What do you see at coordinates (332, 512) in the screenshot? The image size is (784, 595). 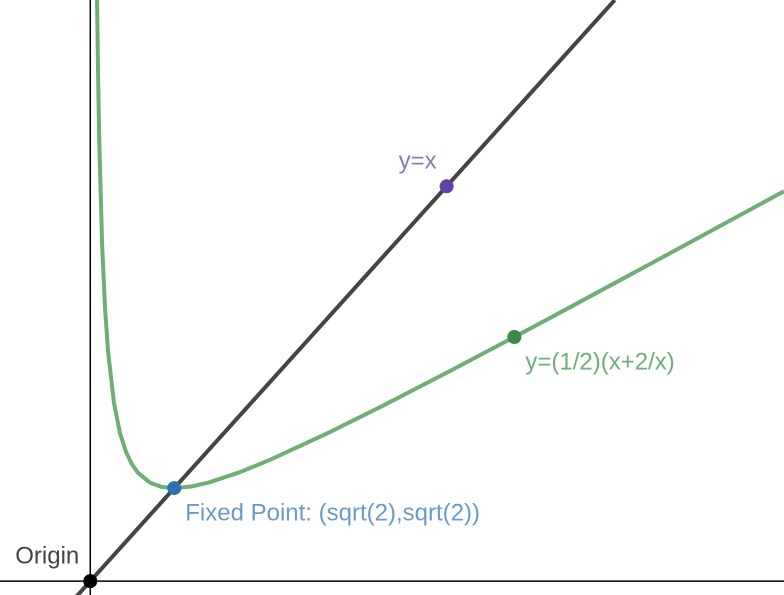 I see `point-label: Fixed Point: (sqrt(2),sqrt(2))` at bounding box center [332, 512].